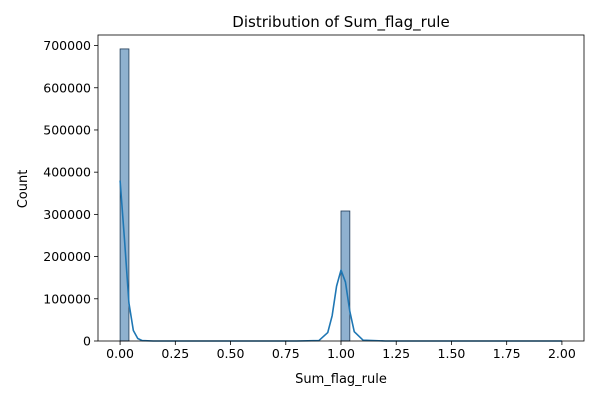 This screenshot has height=404, width=600. Describe the element at coordinates (175, 353) in the screenshot. I see `x-tick-label: 0.25` at that location.